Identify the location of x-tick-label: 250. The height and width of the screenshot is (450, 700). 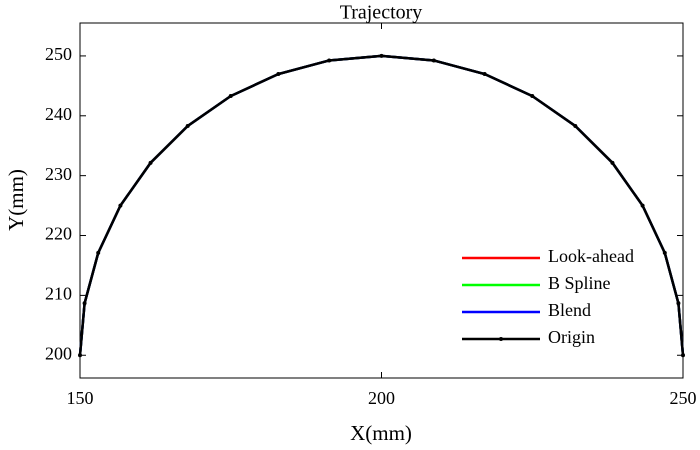
(683, 398).